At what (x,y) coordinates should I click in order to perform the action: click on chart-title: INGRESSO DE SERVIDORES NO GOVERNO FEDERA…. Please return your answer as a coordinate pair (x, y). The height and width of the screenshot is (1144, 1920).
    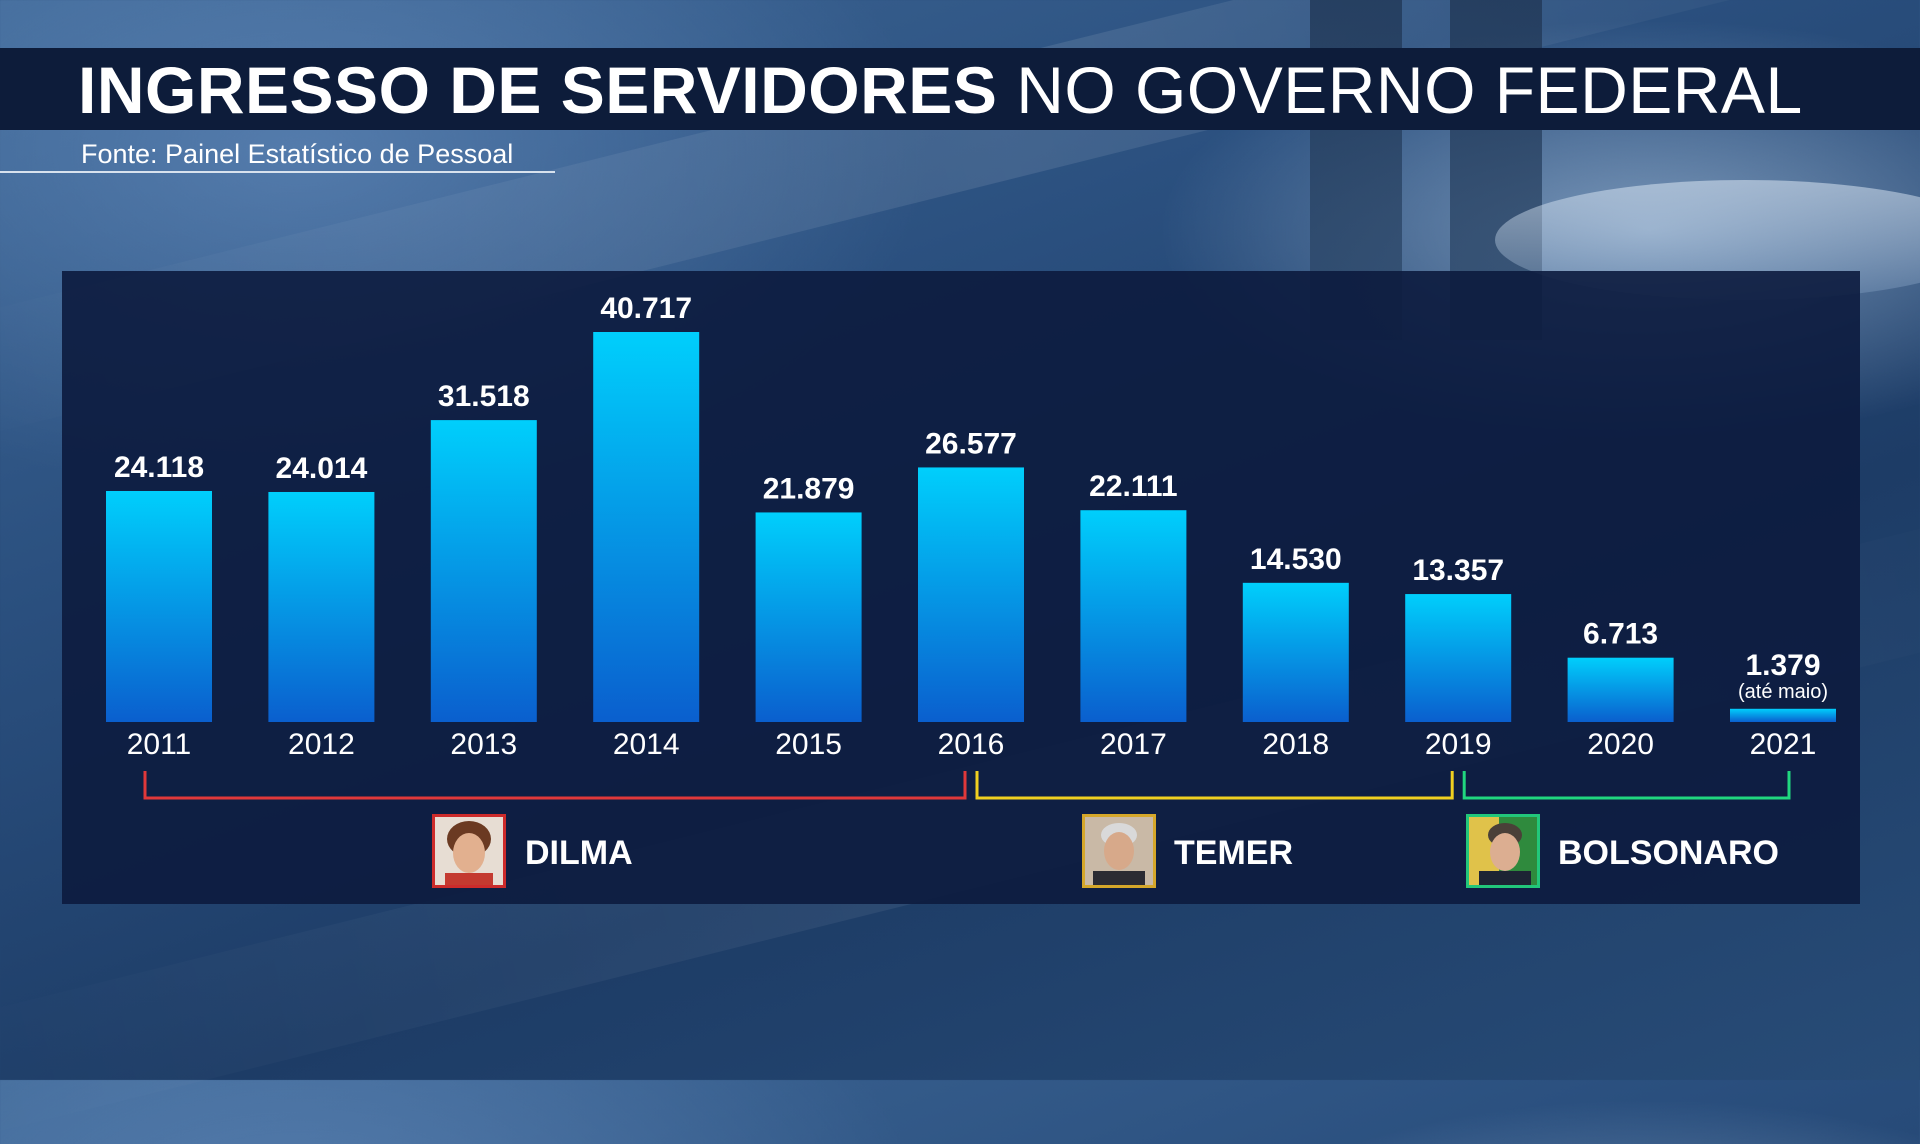
    Looking at the image, I should click on (940, 90).